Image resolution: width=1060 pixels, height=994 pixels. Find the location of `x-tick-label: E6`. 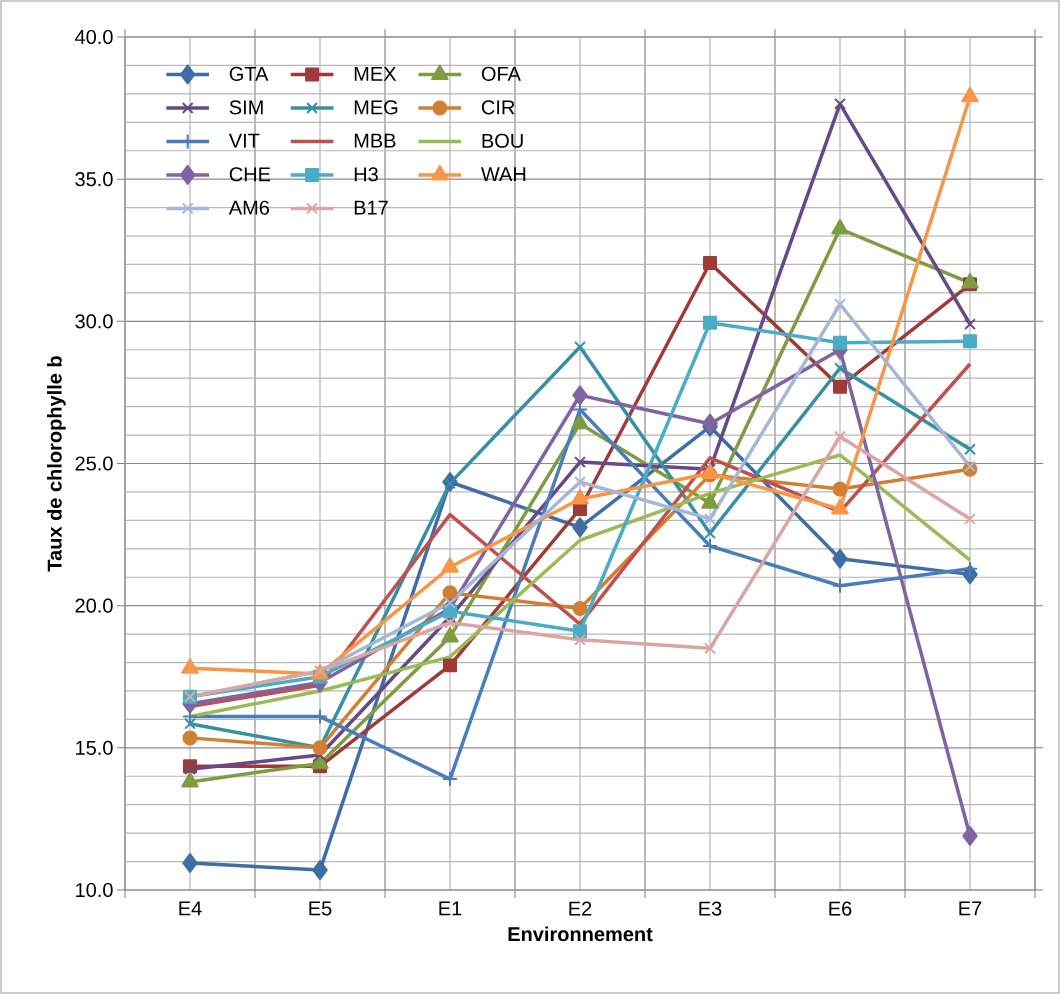

x-tick-label: E6 is located at coordinates (840, 908).